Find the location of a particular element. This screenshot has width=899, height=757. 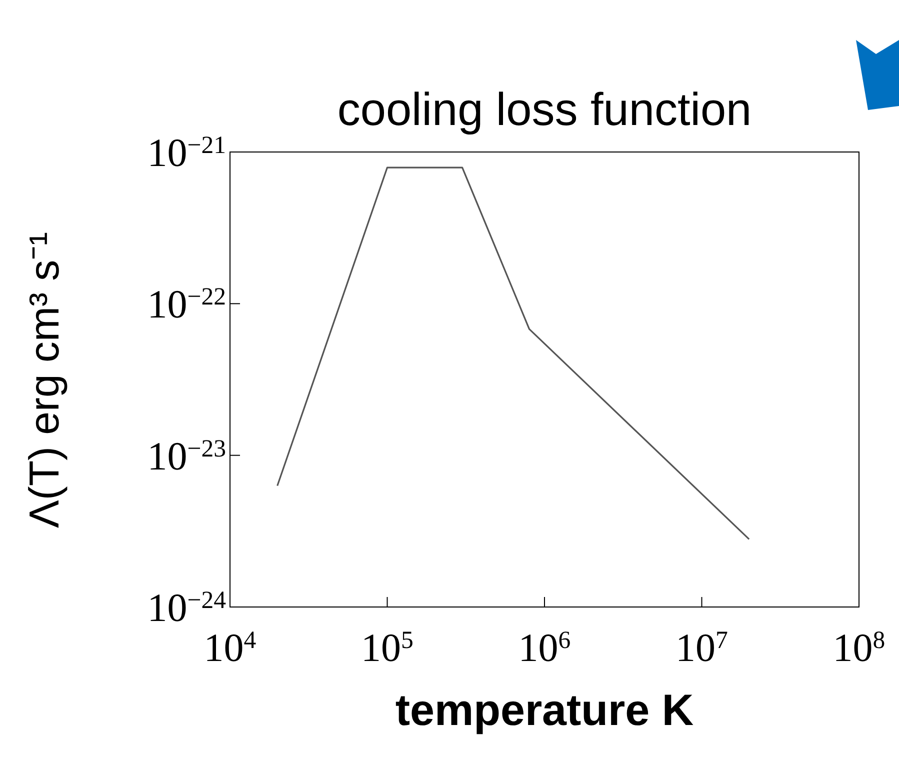

y-tick-label: 10$^{−23}$ is located at coordinates (186, 455).